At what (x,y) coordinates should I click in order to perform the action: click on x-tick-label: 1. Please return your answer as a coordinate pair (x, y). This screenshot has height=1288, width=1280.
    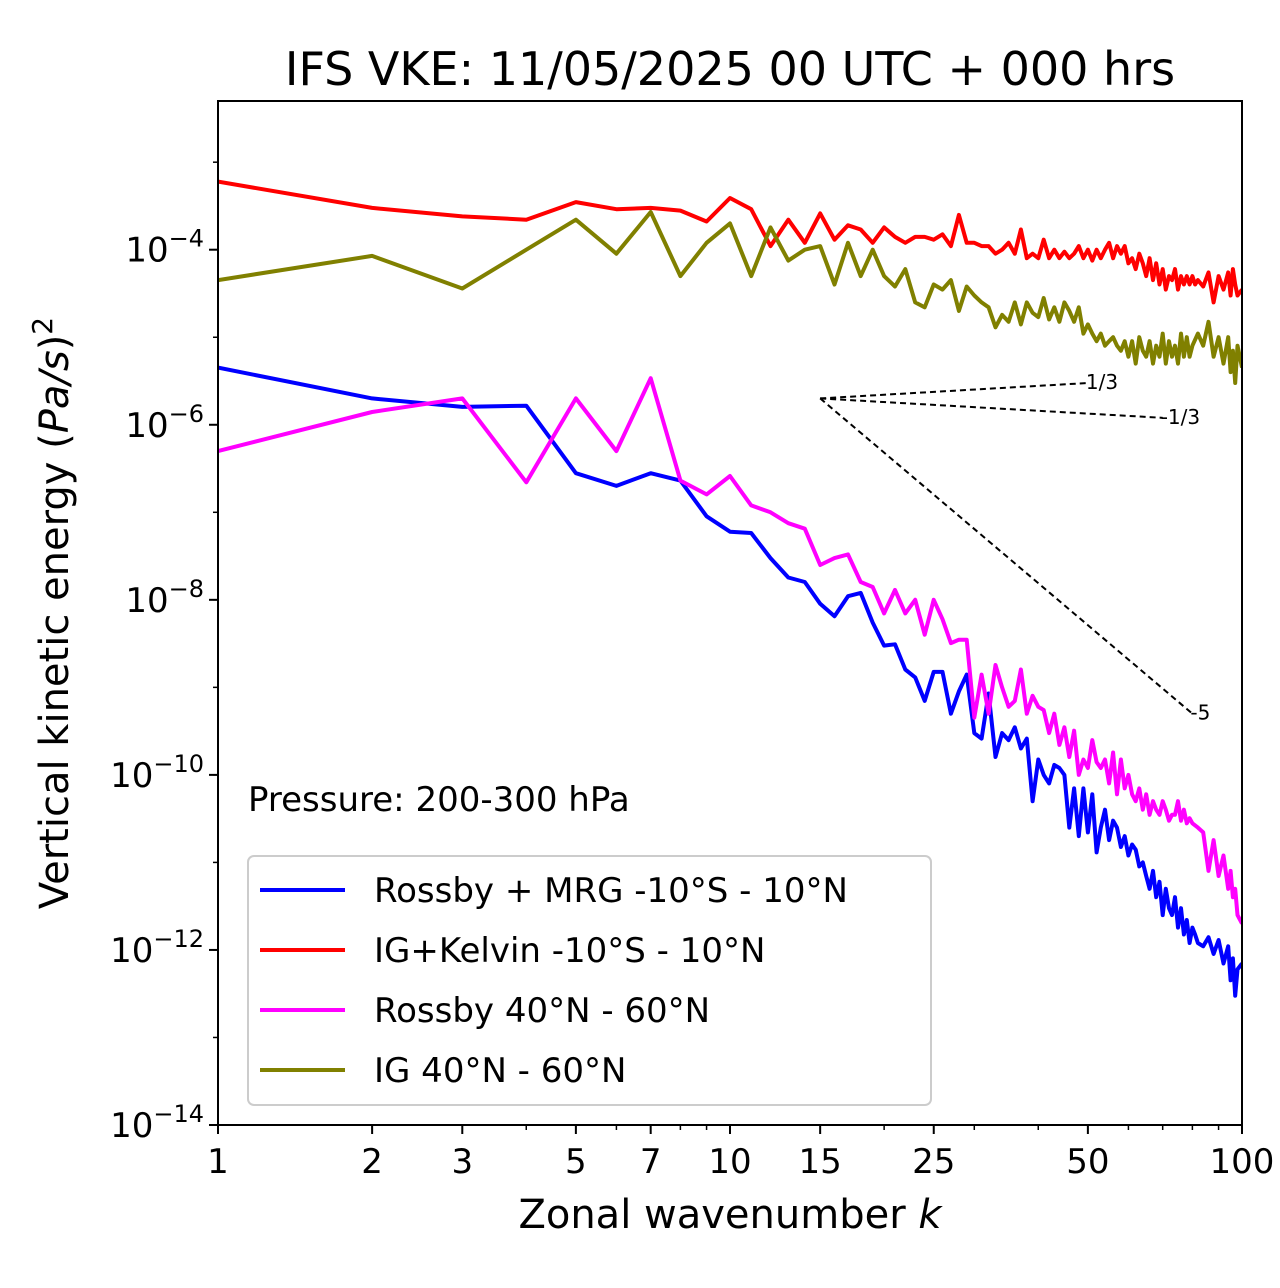
    Looking at the image, I should click on (218, 1162).